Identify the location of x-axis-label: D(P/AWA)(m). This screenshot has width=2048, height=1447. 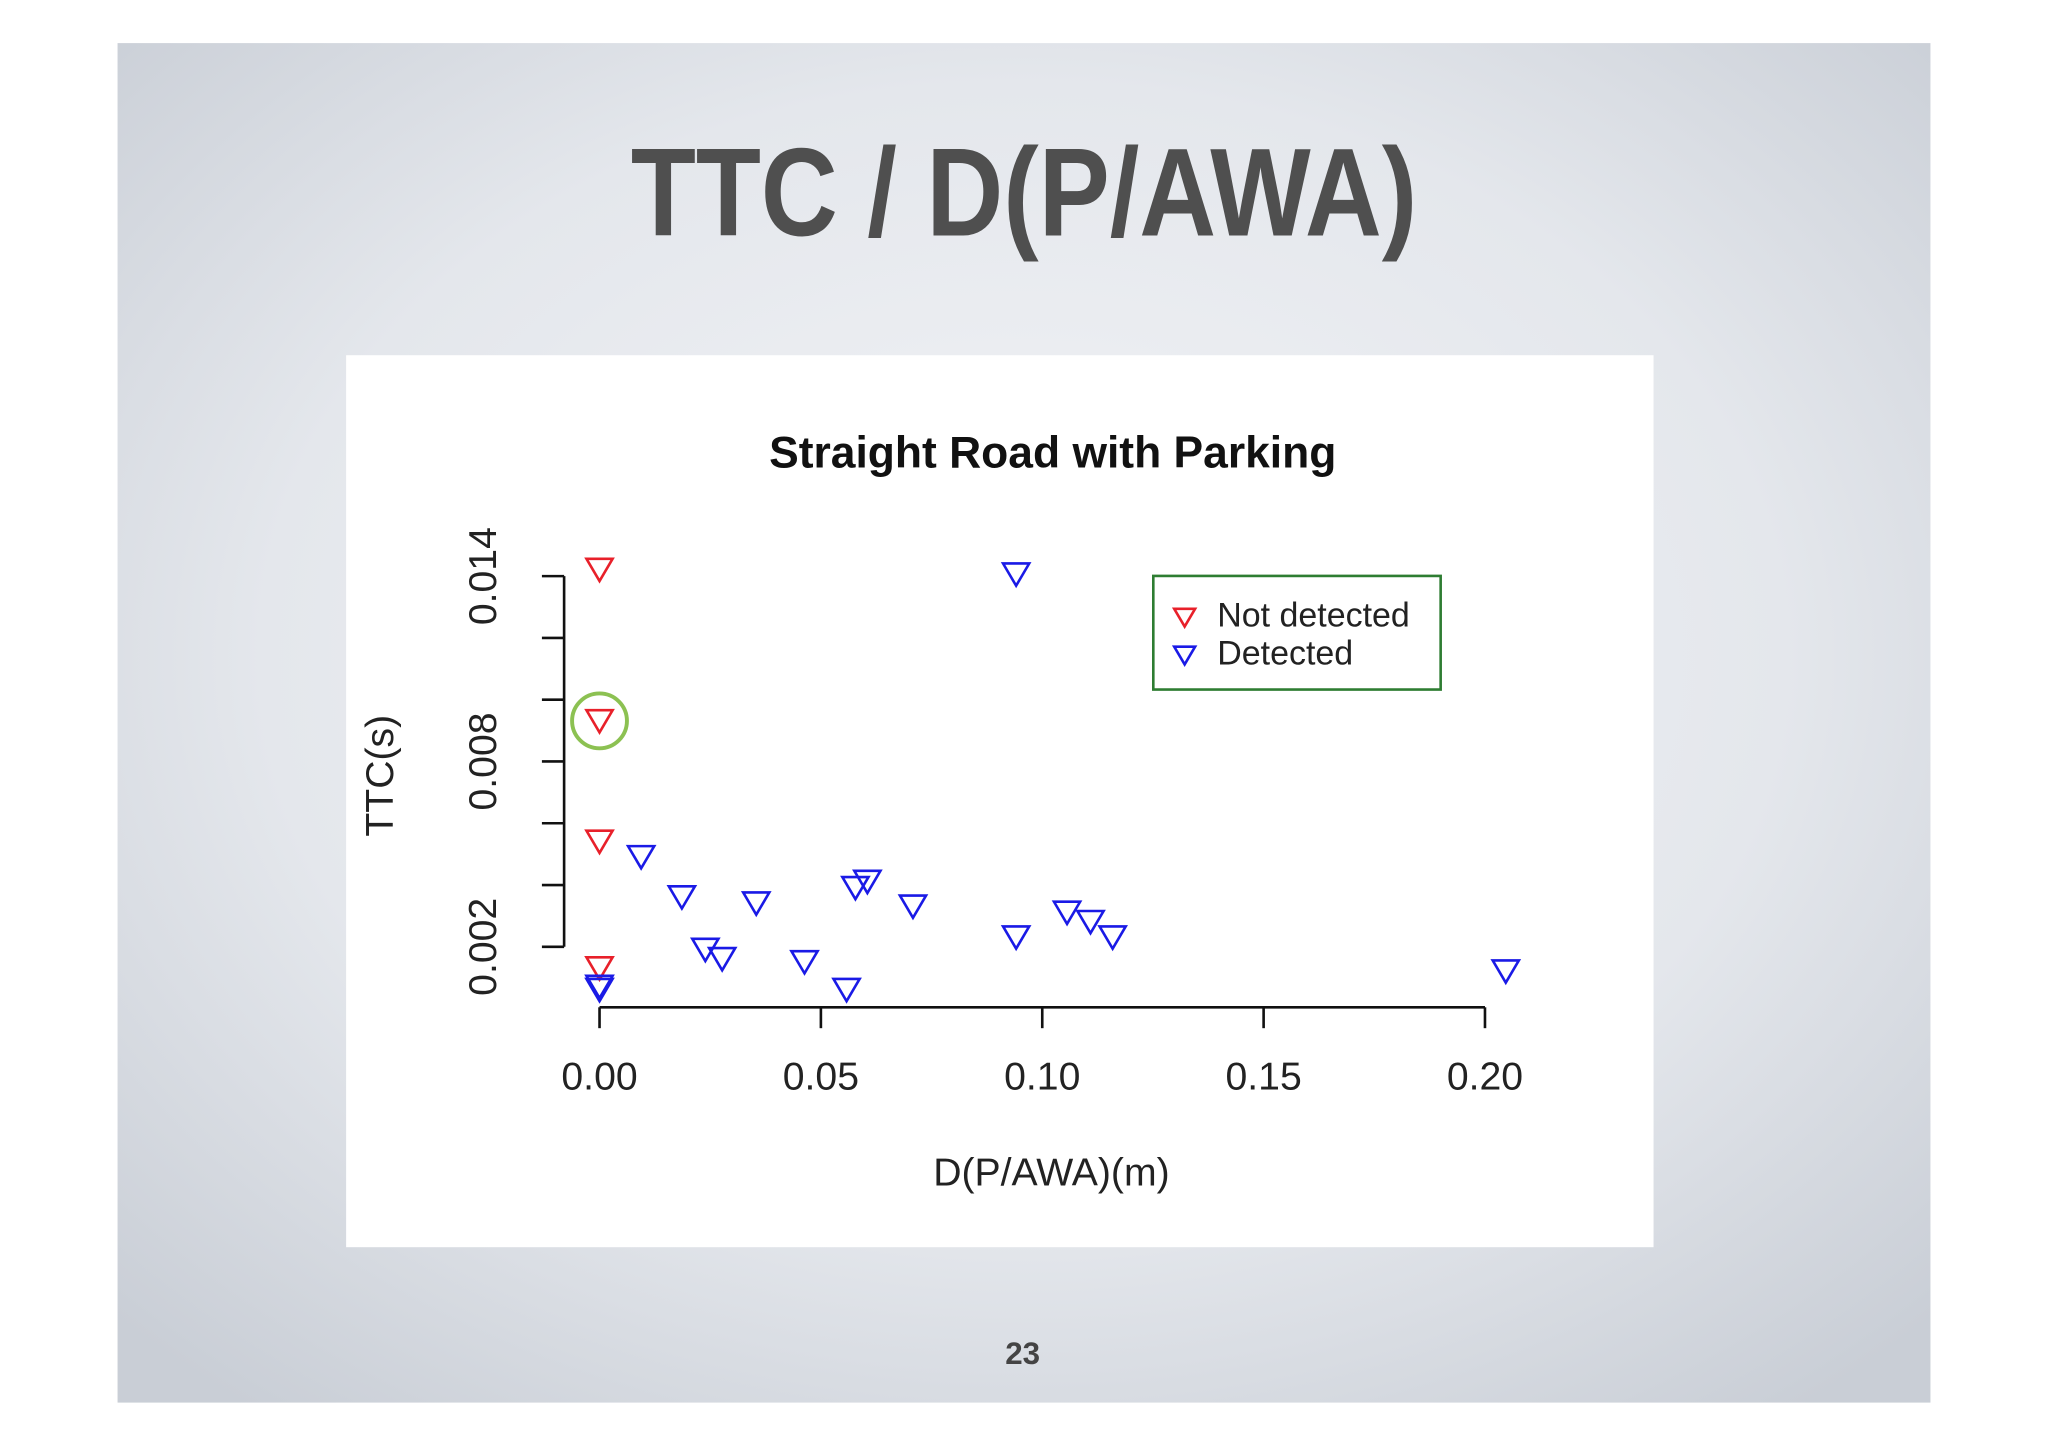
(1051, 1173).